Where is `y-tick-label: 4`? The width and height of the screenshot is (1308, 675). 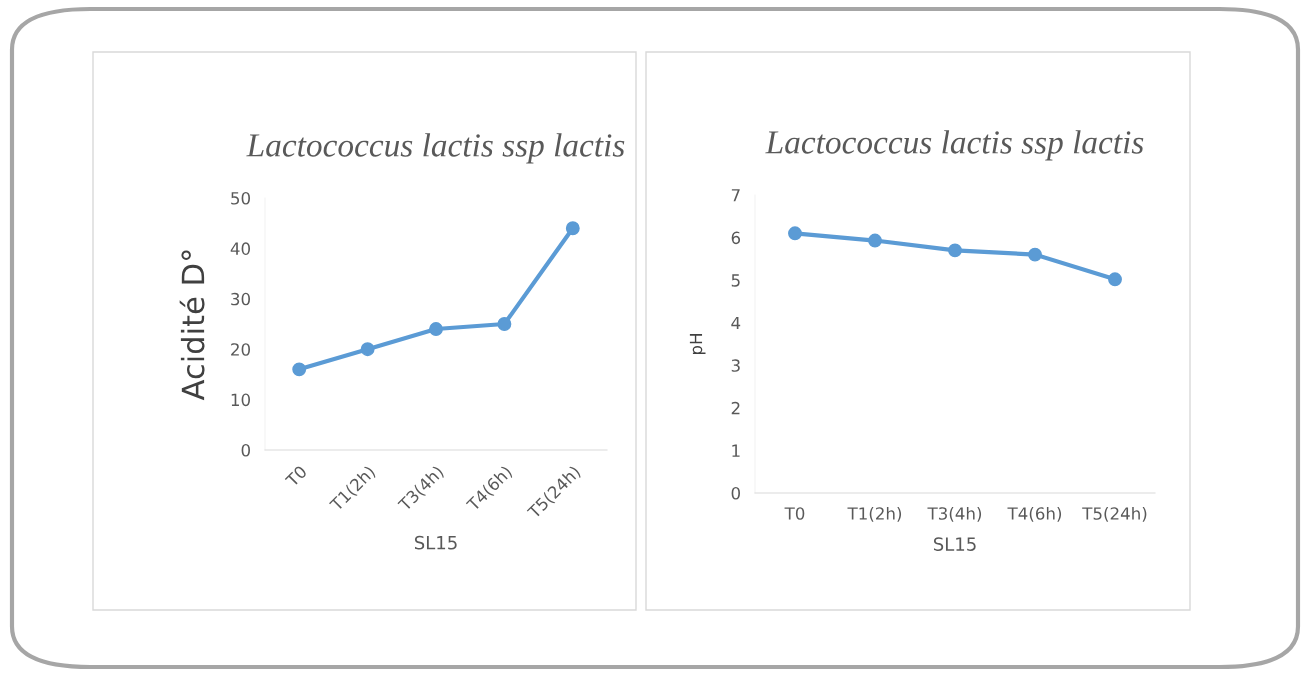
y-tick-label: 4 is located at coordinates (736, 323).